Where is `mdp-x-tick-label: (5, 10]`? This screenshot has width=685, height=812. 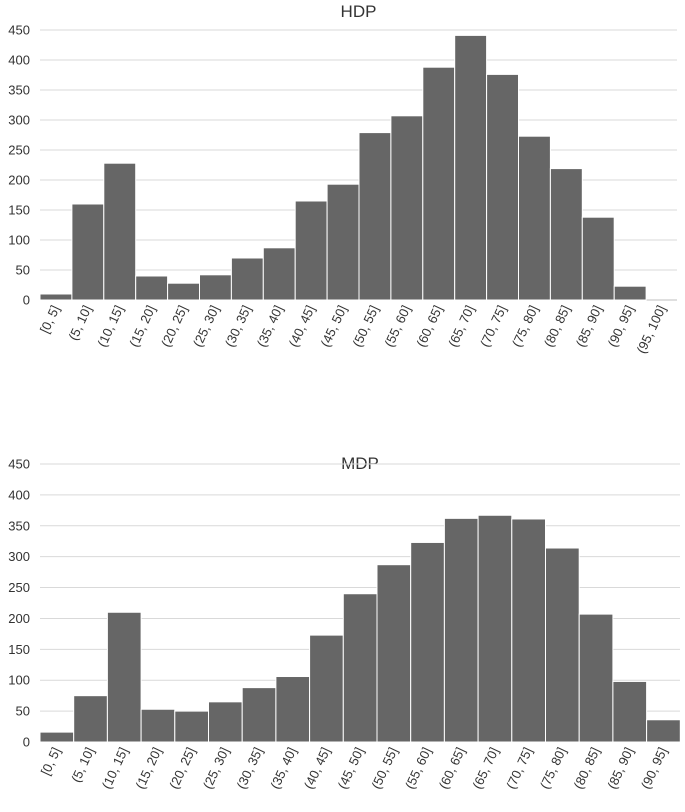
mdp-x-tick-label: (5, 10] is located at coordinates (82, 765).